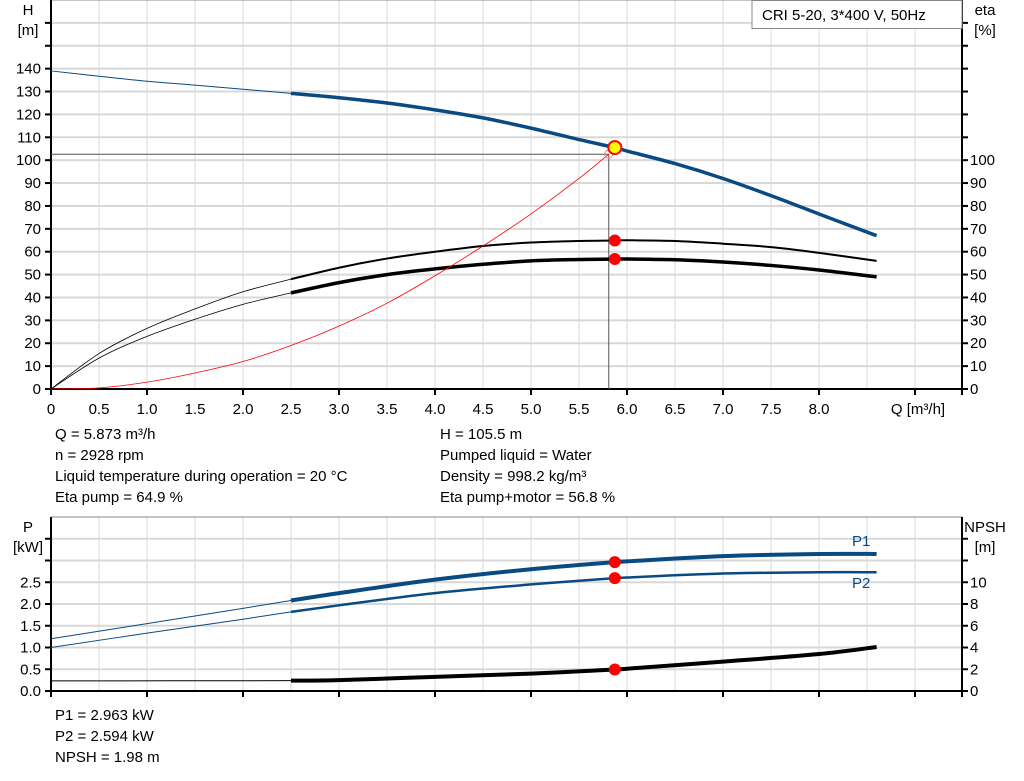  I want to click on x-tick-label: 1.0, so click(147, 409).